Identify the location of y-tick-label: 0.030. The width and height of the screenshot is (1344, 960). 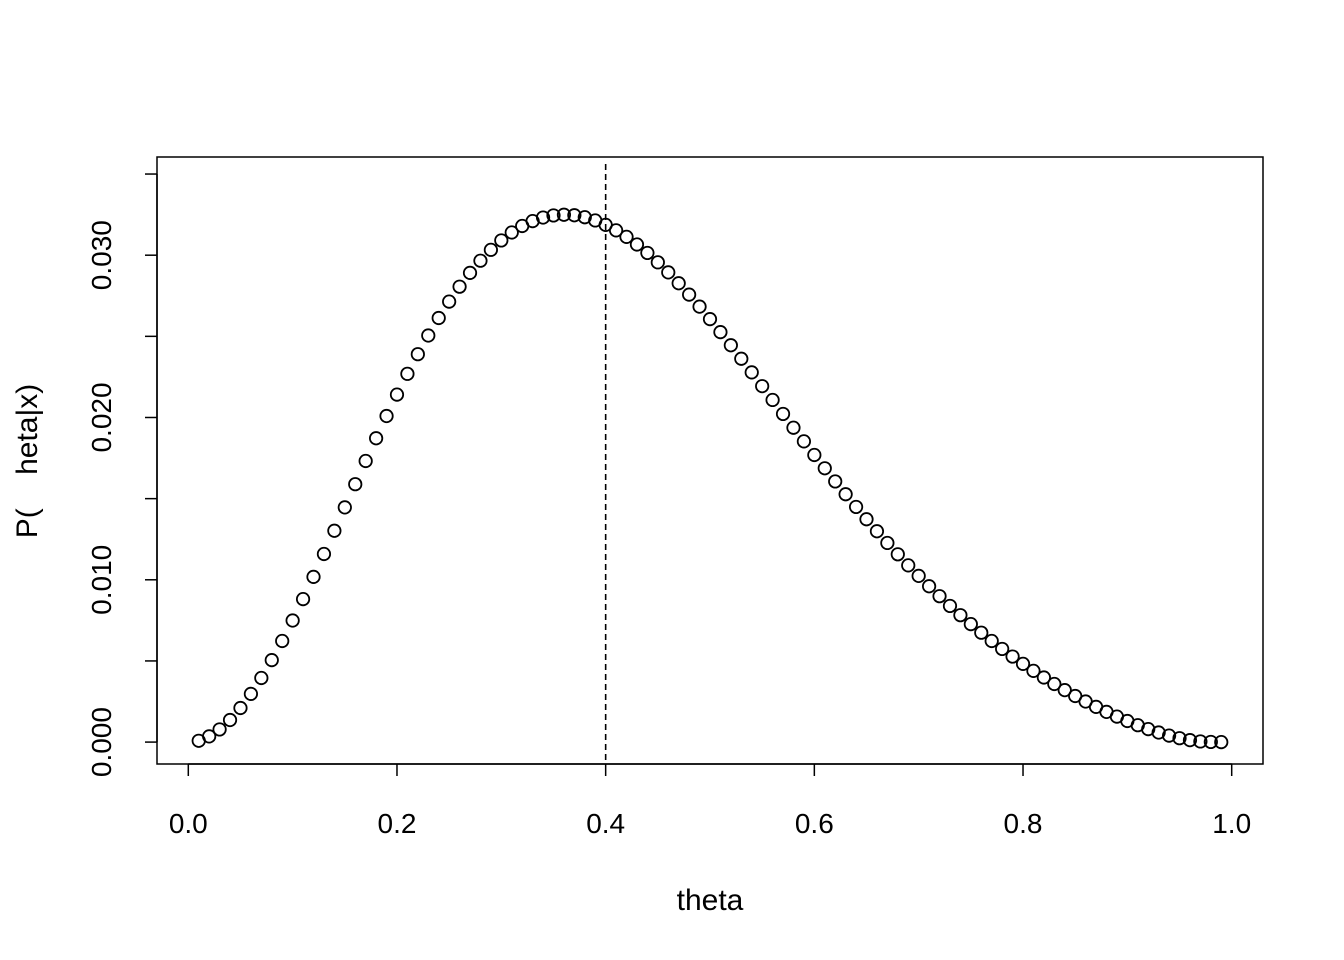
(101, 255).